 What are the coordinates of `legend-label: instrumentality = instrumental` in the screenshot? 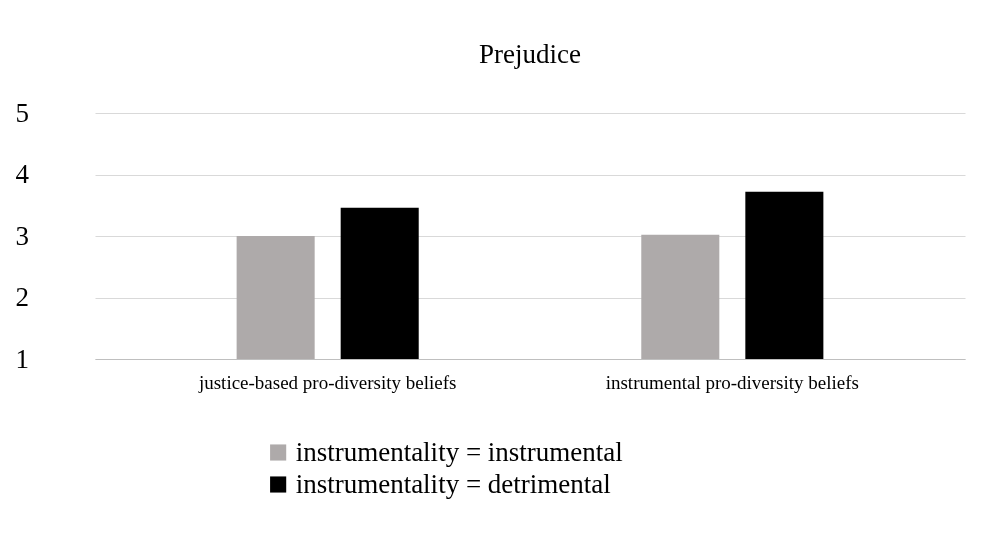 It's located at (459, 451).